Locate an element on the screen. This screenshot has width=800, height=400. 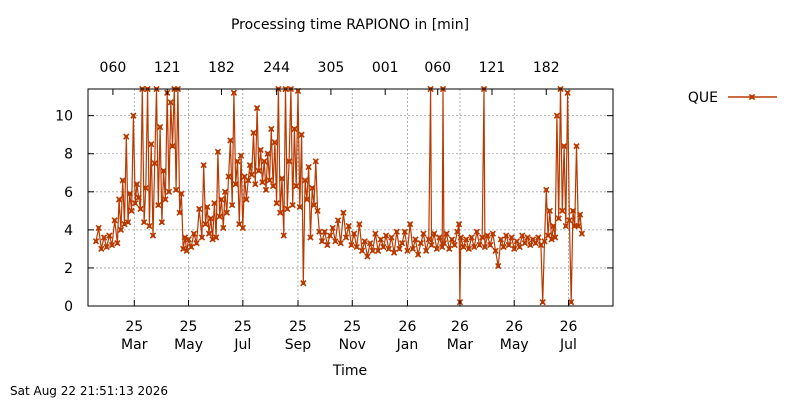
x-tick-label-month: Jul is located at coordinates (568, 345).